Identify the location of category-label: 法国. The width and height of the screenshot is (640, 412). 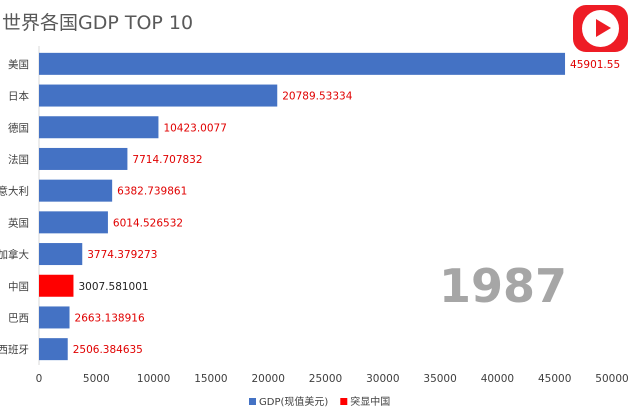
(18, 159).